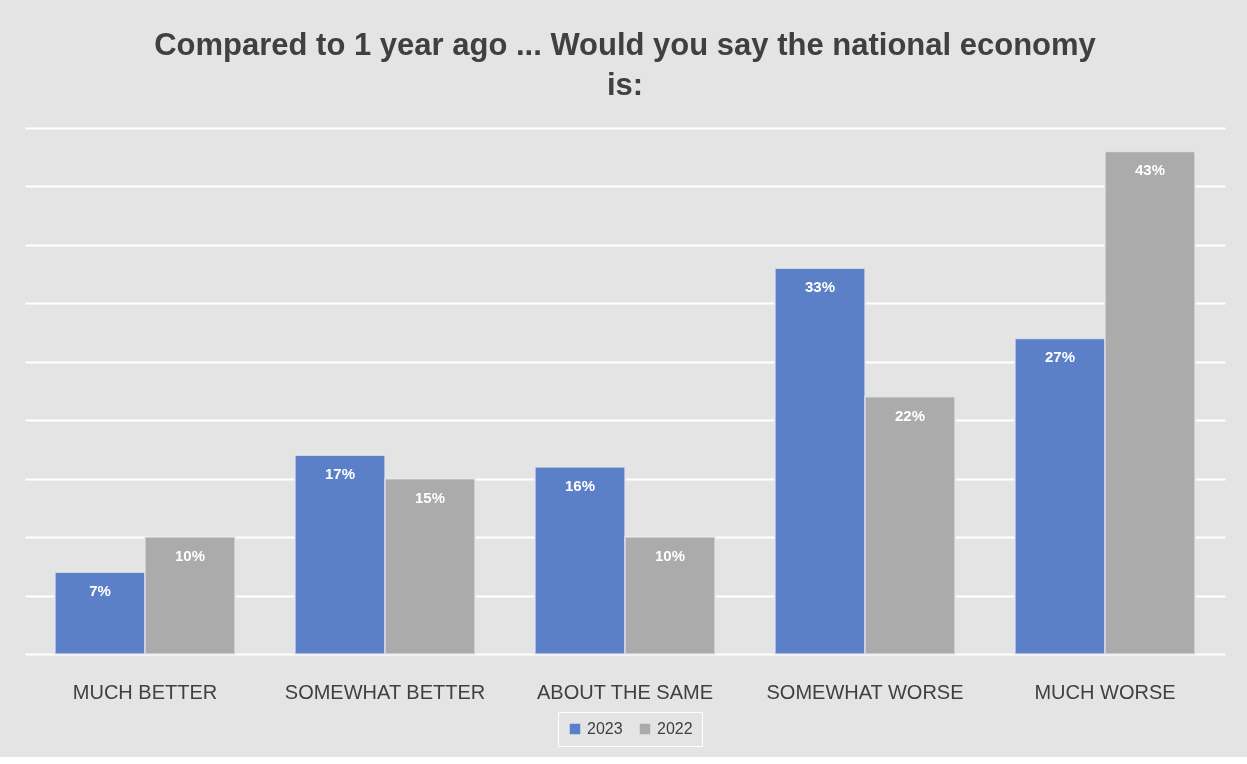  Describe the element at coordinates (1060, 357) in the screenshot. I see `data-label: 27%` at that location.